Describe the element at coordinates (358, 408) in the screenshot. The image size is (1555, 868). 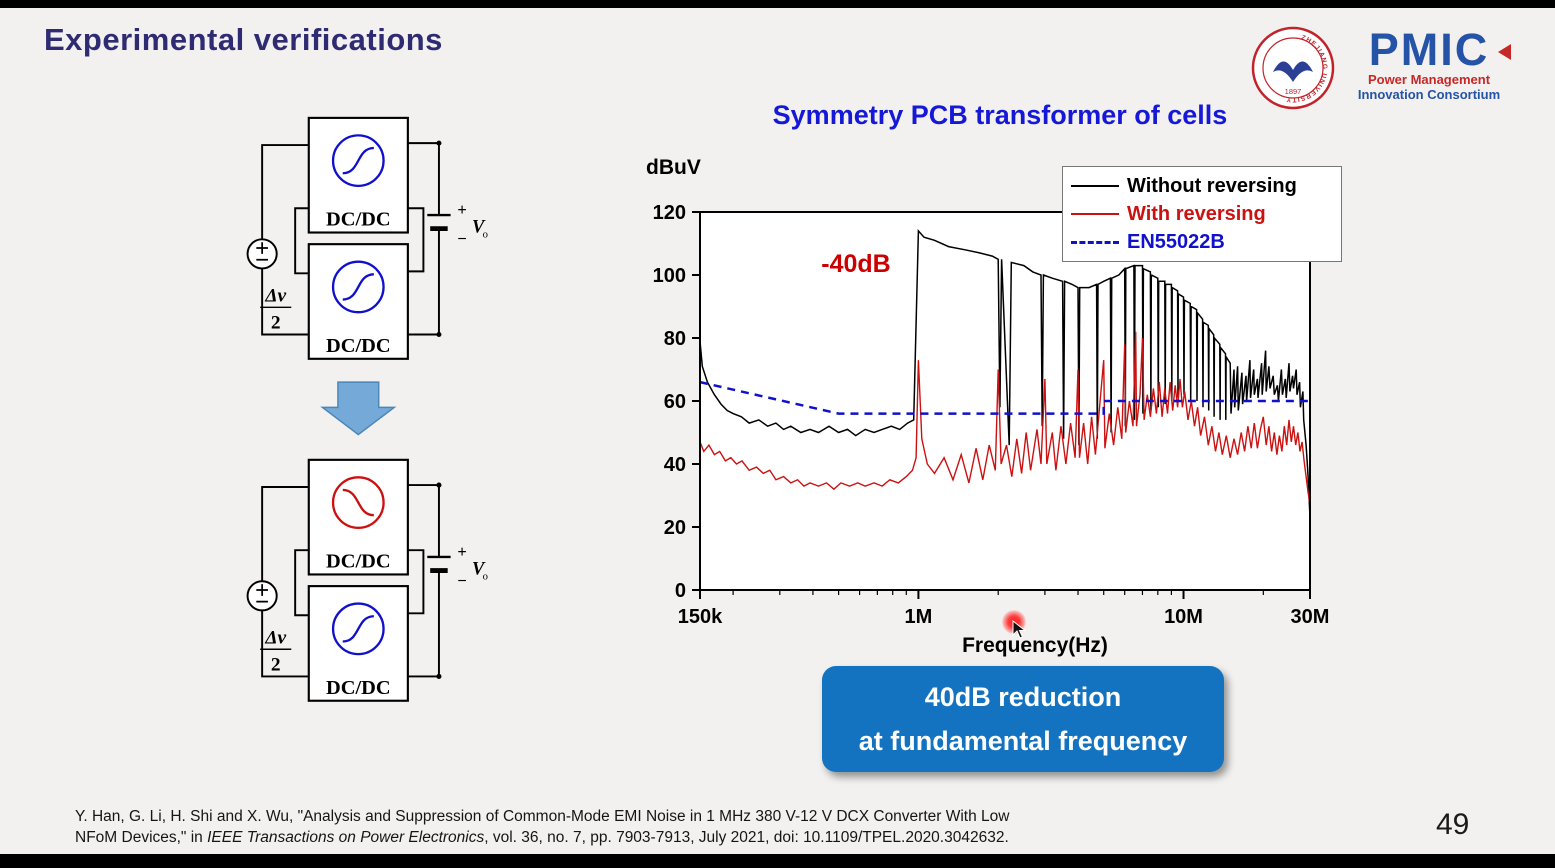
I see `transform-arrow-icon` at that location.